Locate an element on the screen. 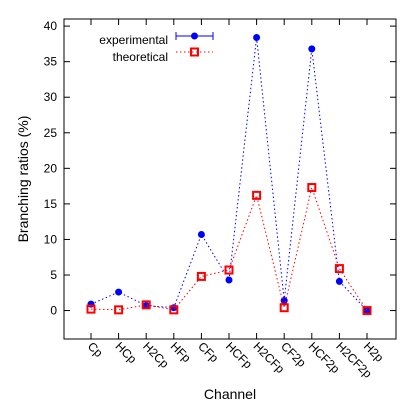 Image resolution: width=411 pixels, height=405 pixels. y-tick-label: 0 is located at coordinates (53, 311).